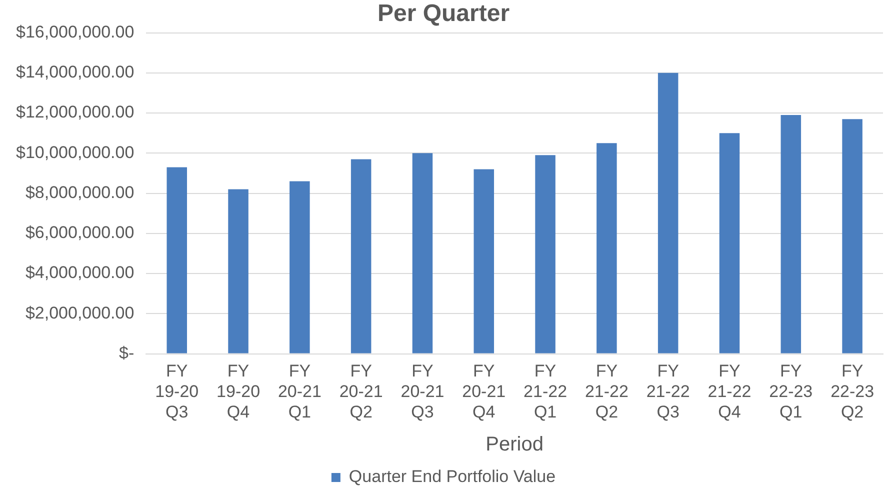 The image size is (893, 500). Describe the element at coordinates (791, 392) in the screenshot. I see `x-tick-label: FY 22-23 Q1` at that location.